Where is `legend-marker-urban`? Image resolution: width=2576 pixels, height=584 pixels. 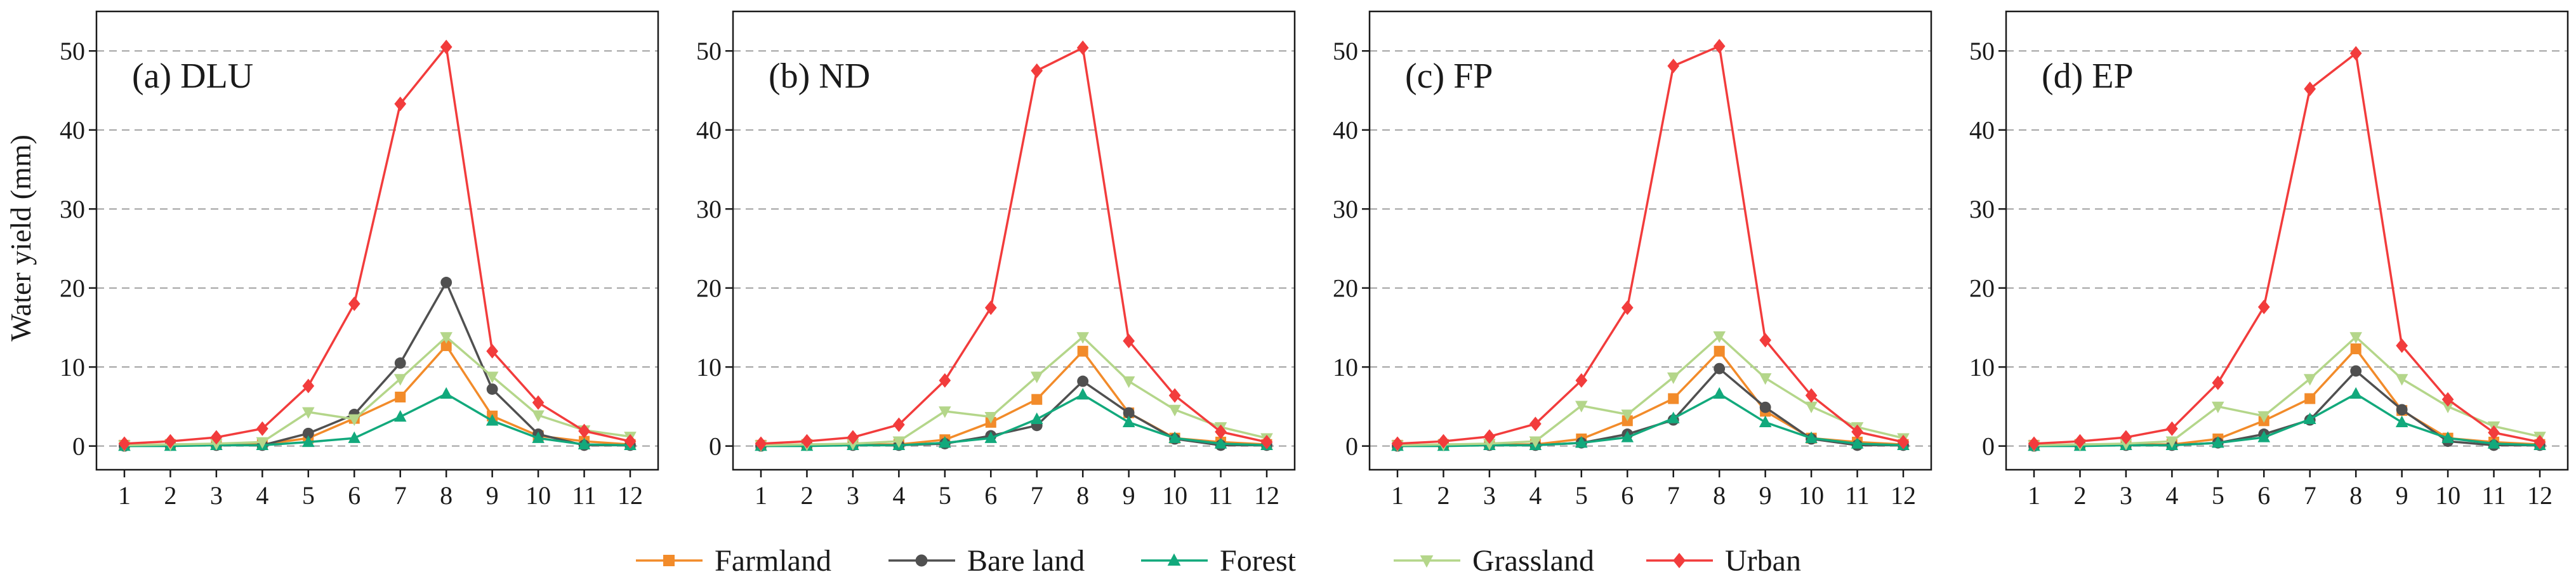
legend-marker-urban is located at coordinates (1680, 560).